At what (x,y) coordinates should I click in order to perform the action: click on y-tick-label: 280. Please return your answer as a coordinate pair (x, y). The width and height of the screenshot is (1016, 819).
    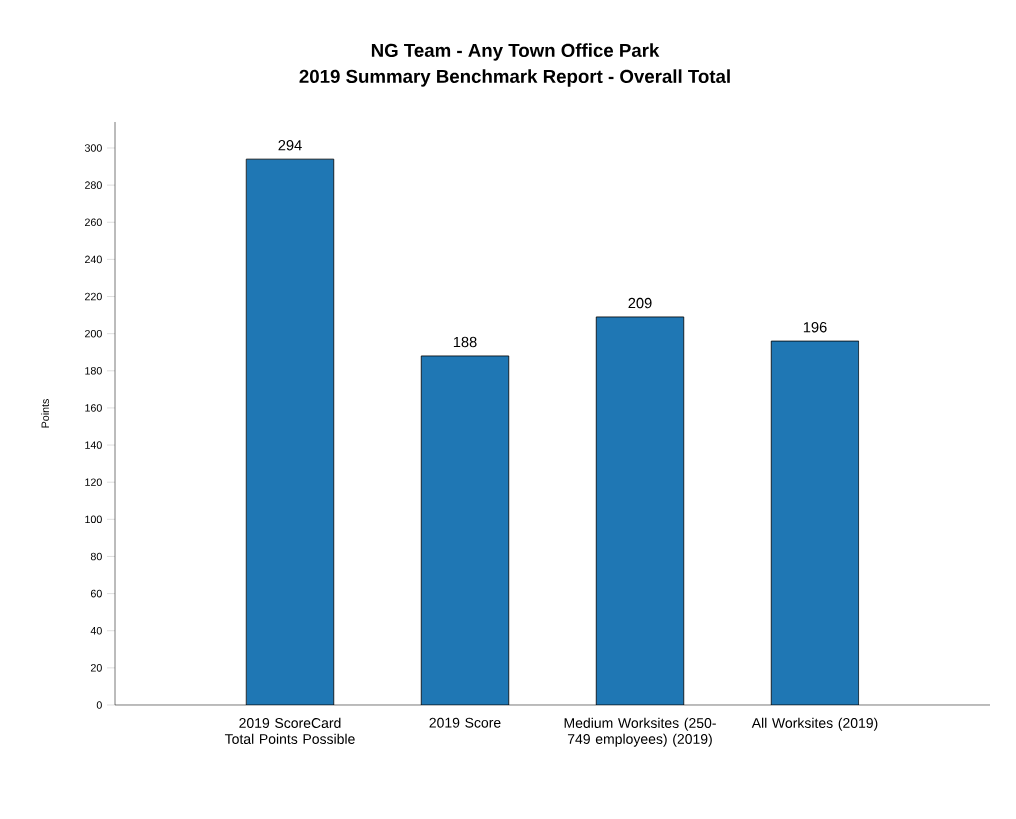
    Looking at the image, I should click on (93, 185).